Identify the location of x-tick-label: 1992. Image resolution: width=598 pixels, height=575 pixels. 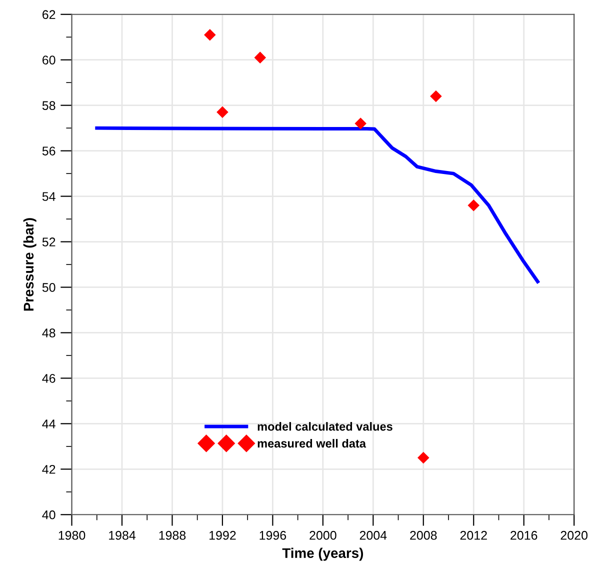
(223, 535).